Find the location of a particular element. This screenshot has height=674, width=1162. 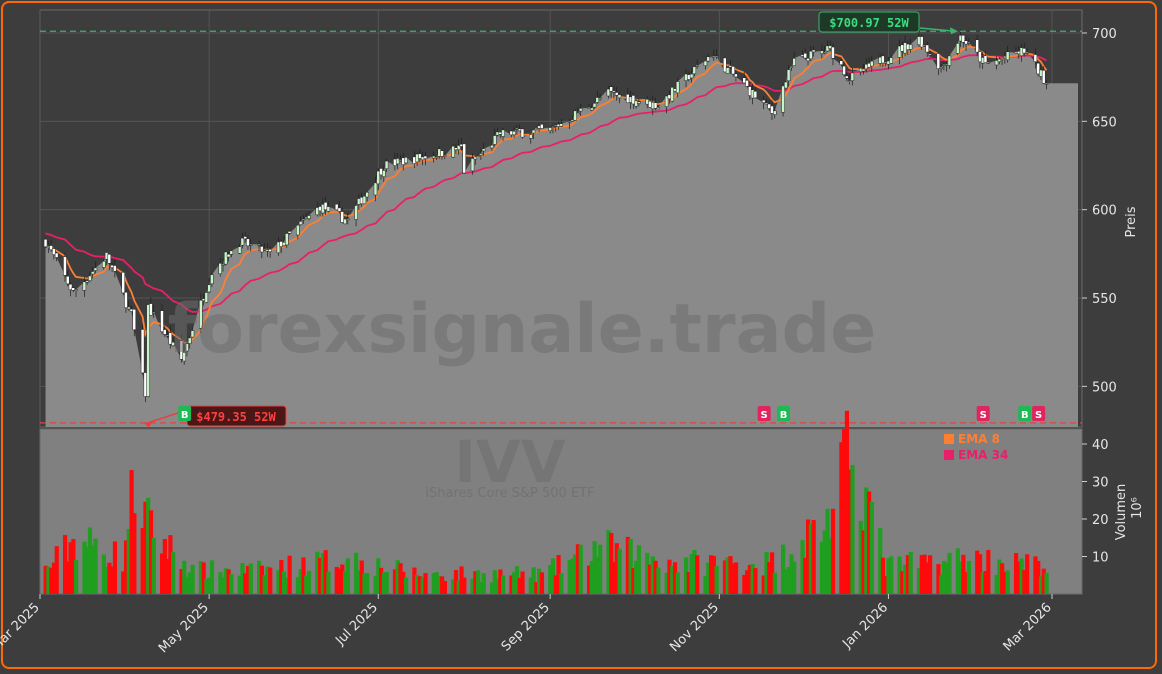

signal-label: S is located at coordinates (983, 415).